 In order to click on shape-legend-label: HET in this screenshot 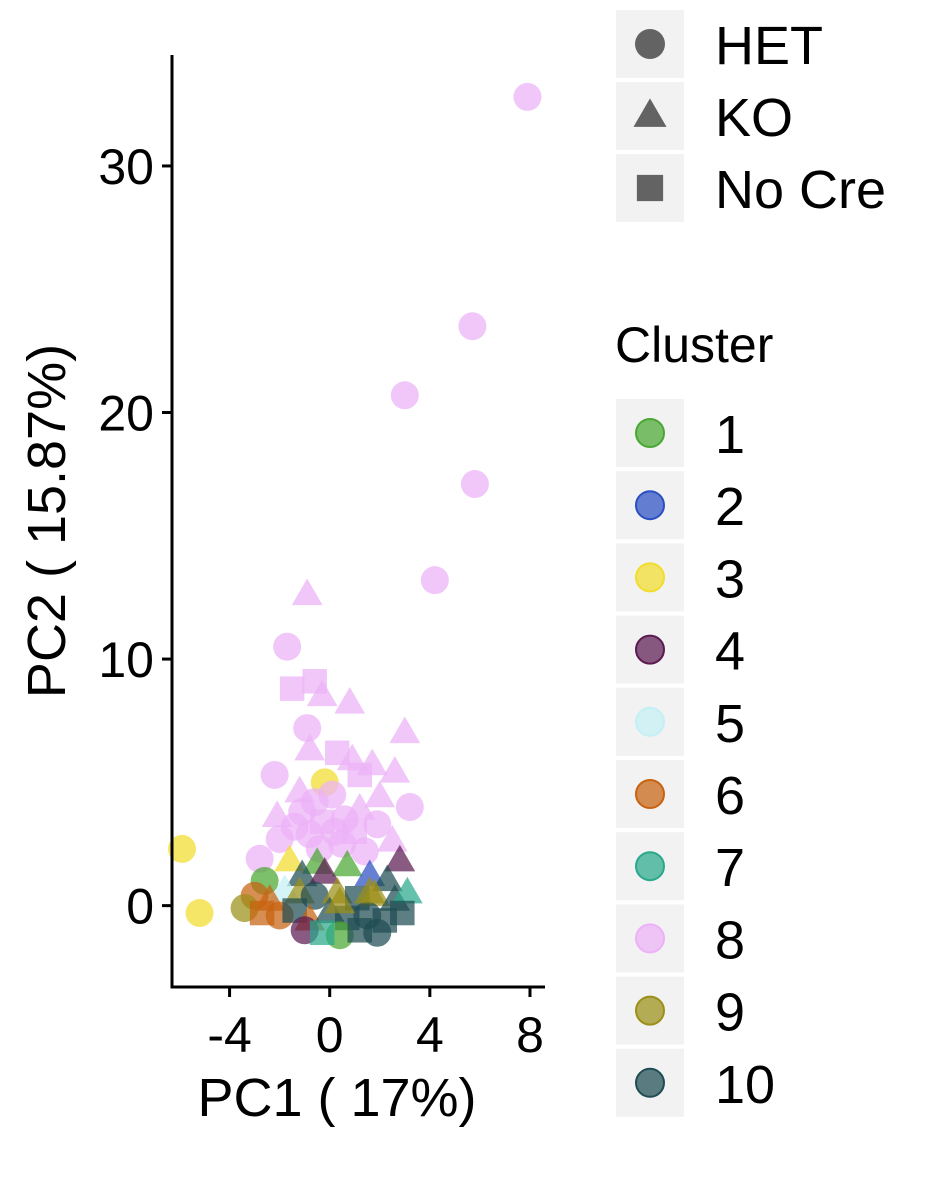, I will do `click(769, 46)`.